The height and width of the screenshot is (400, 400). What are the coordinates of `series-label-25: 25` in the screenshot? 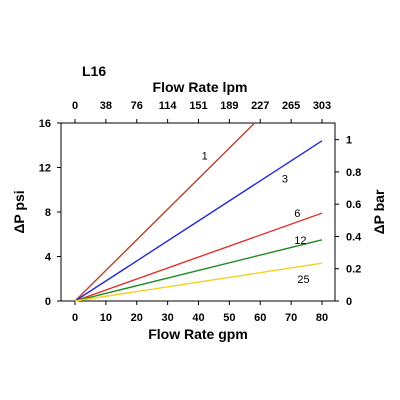 It's located at (303, 280).